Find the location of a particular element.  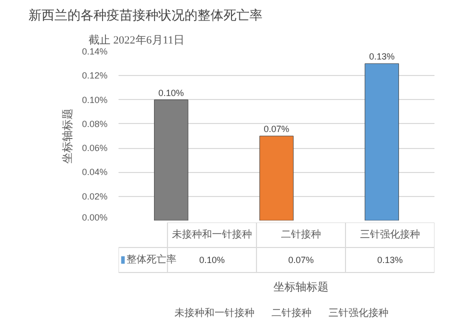

chart-title: 新西兰的各种疫苗接种状况的整体死亡率 is located at coordinates (145, 15).